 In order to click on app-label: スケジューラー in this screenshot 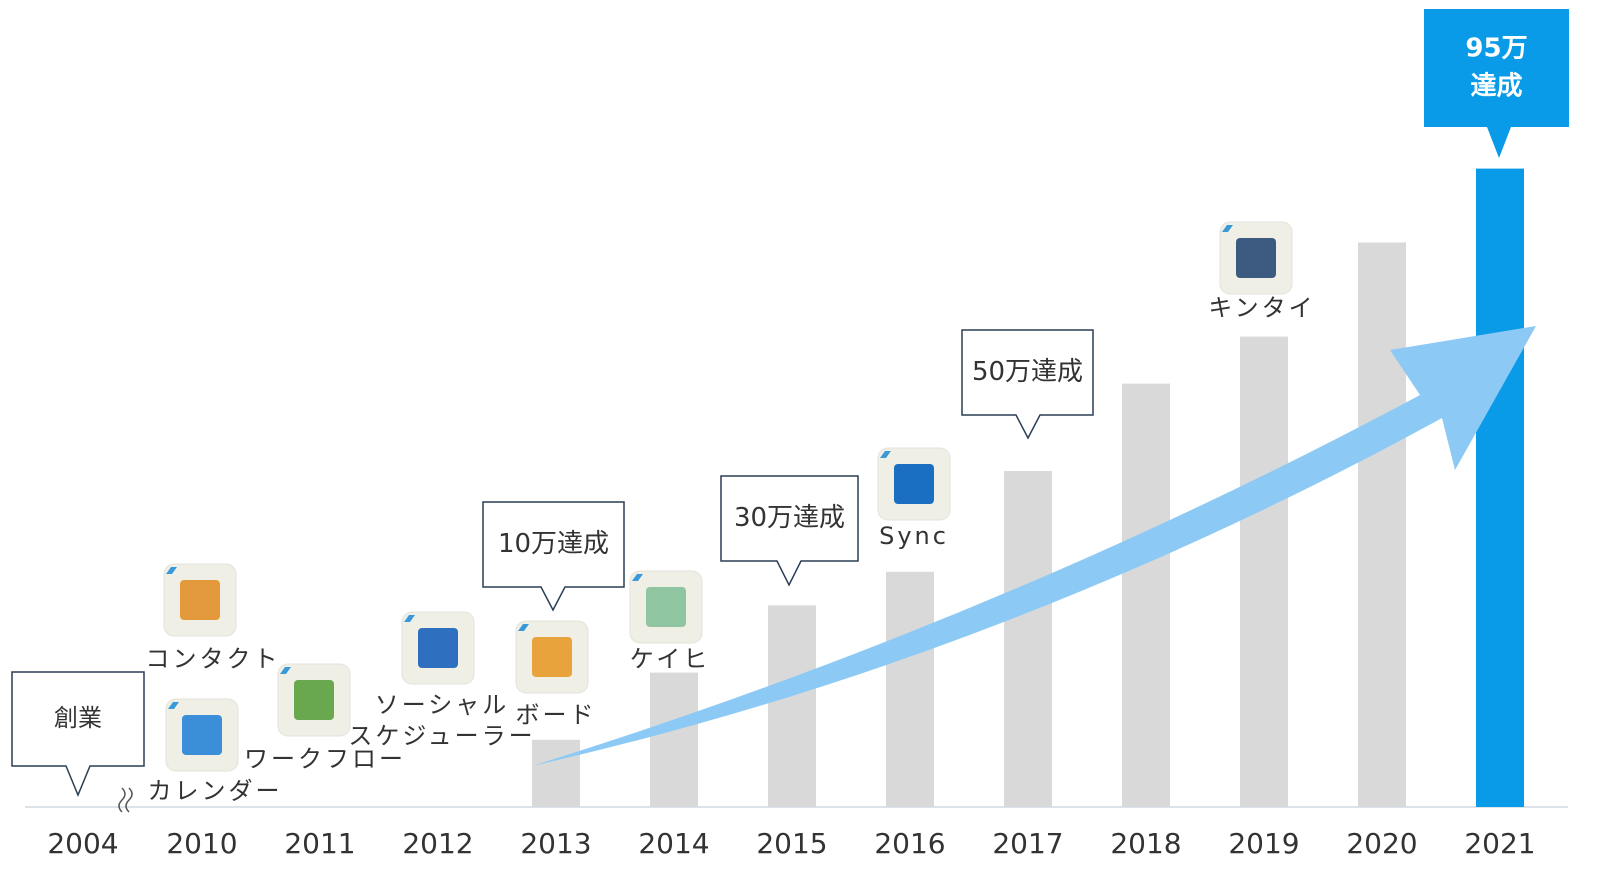, I will do `click(441, 736)`.